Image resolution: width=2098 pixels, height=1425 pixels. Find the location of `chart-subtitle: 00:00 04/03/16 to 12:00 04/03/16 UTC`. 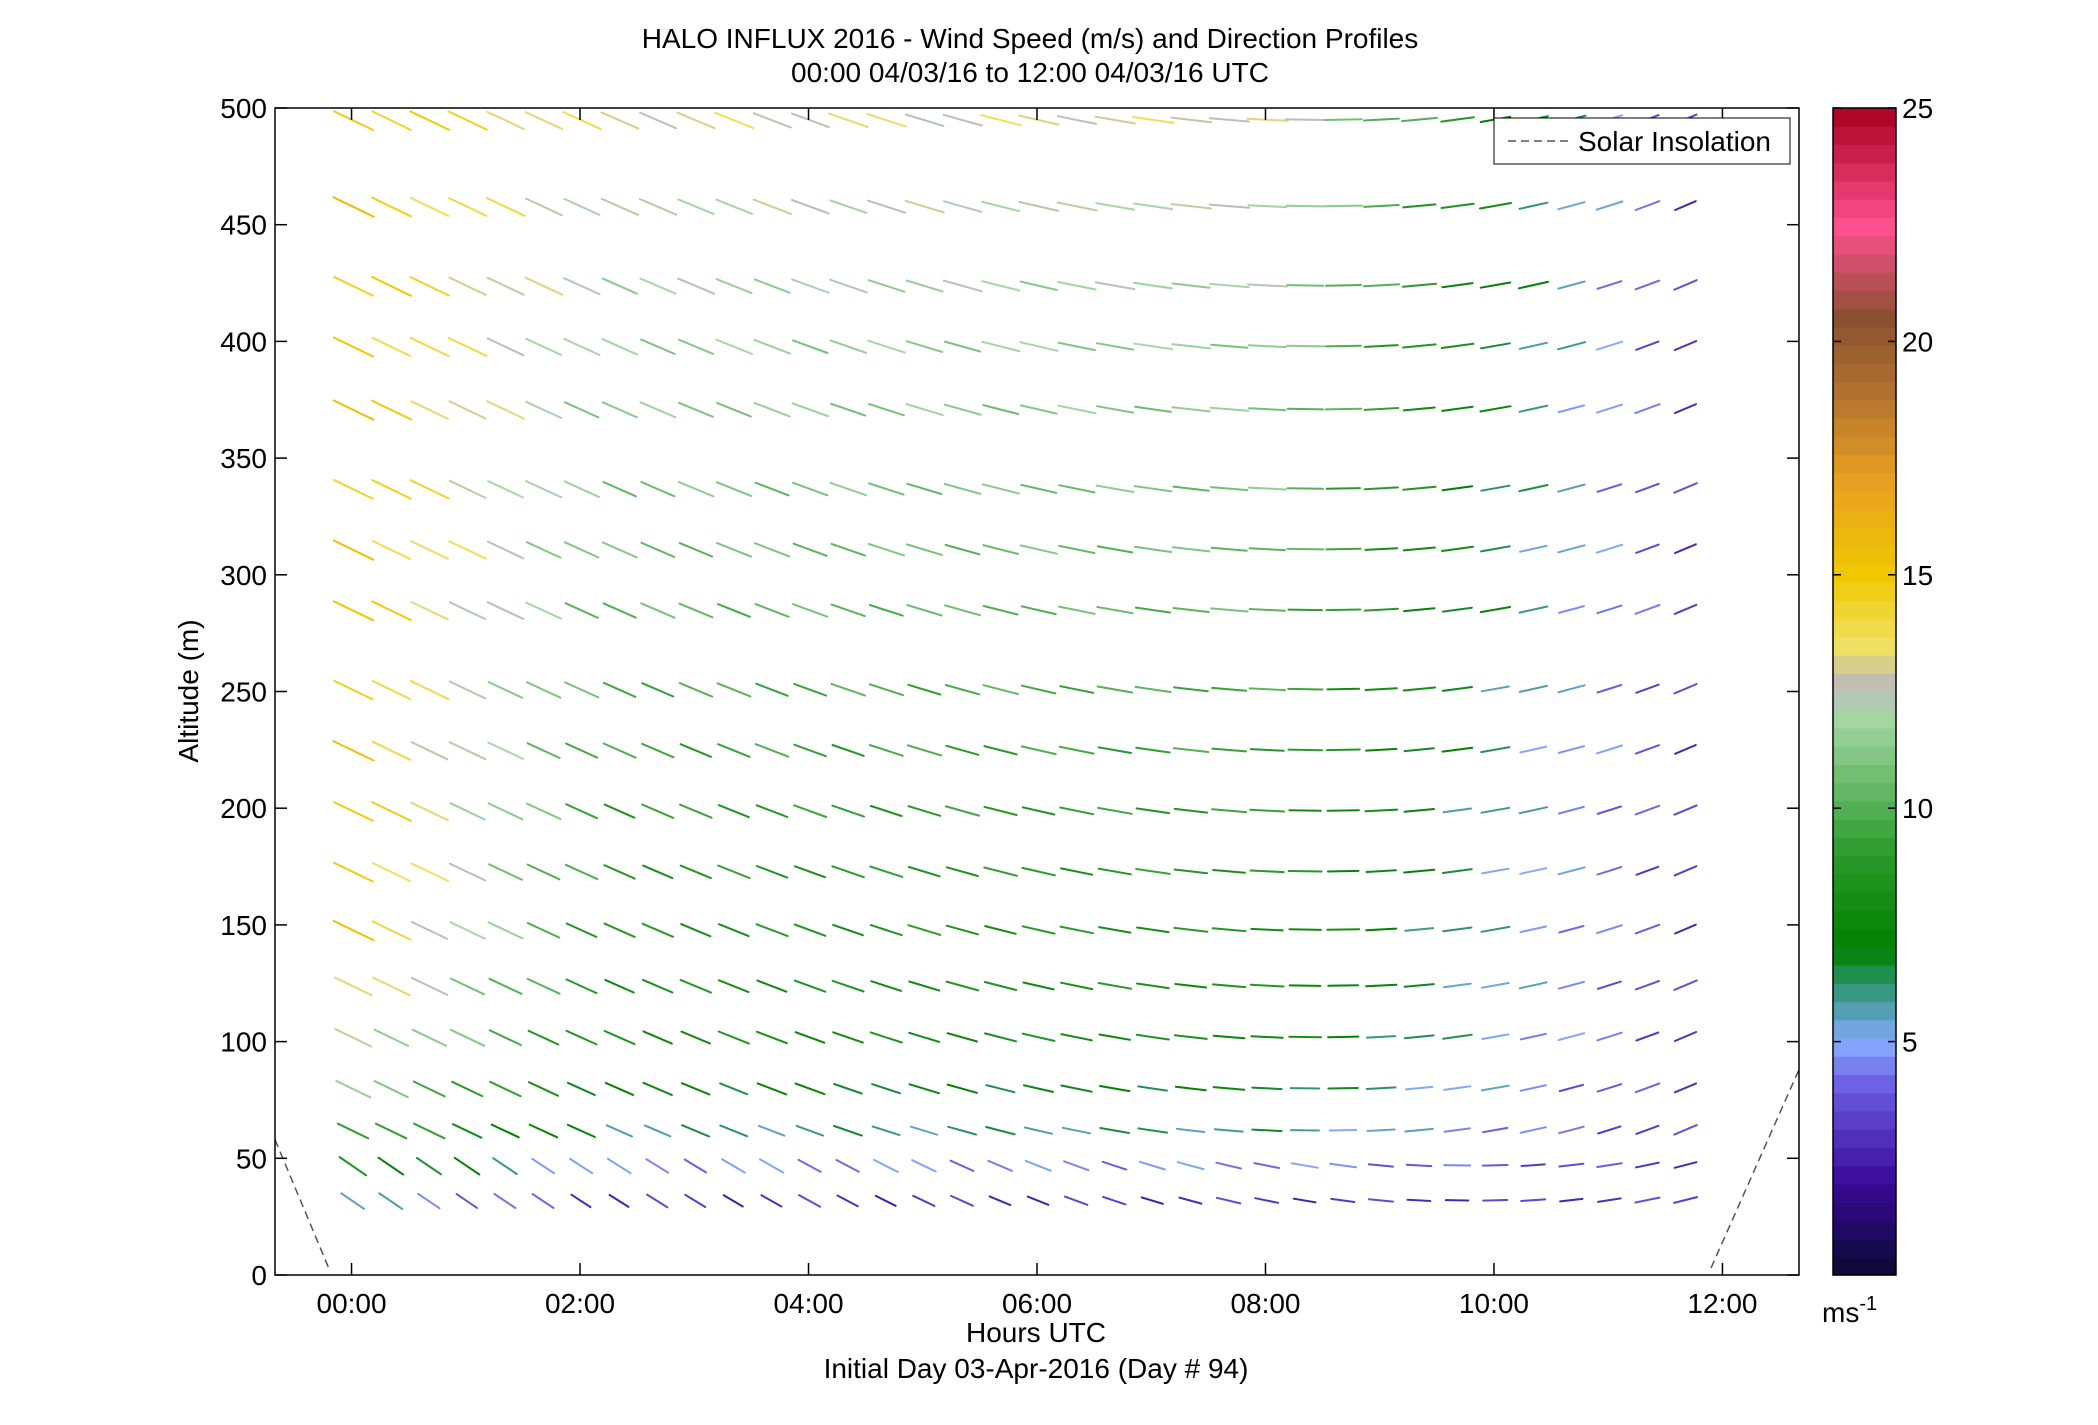

chart-subtitle: 00:00 04/03/16 to 12:00 04/03/16 UTC is located at coordinates (1030, 72).